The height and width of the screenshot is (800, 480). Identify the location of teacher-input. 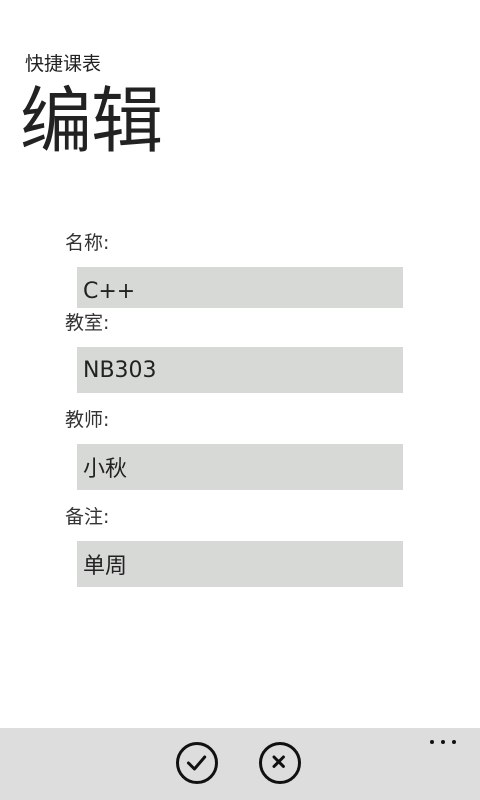
(240, 467).